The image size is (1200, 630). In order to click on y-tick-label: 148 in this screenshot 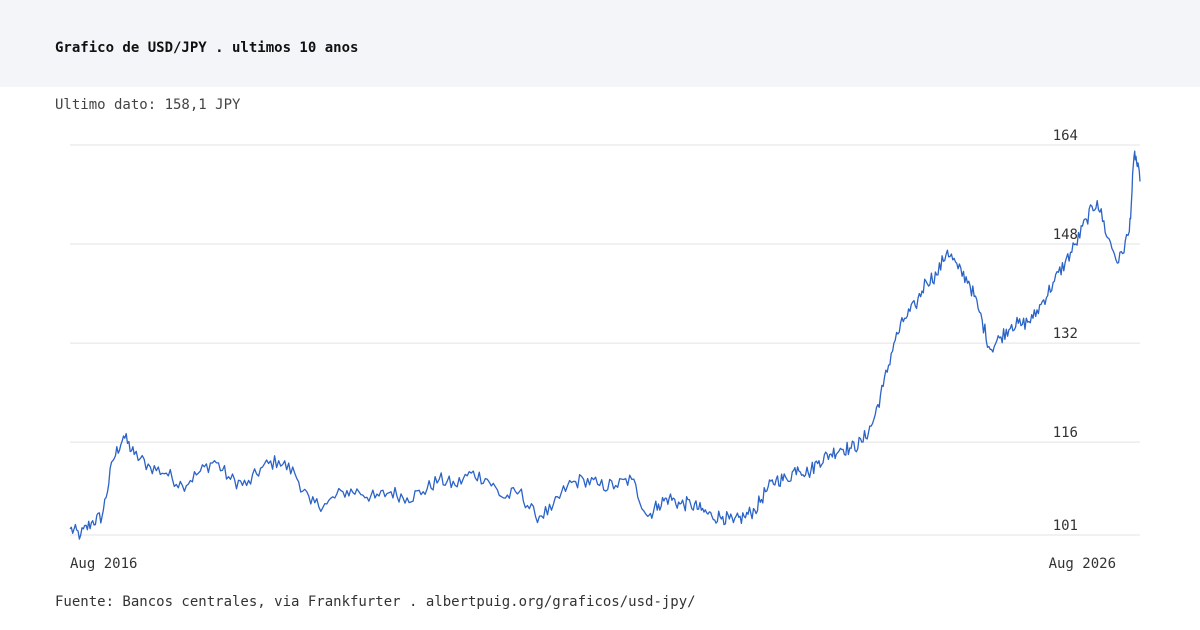, I will do `click(1065, 235)`.